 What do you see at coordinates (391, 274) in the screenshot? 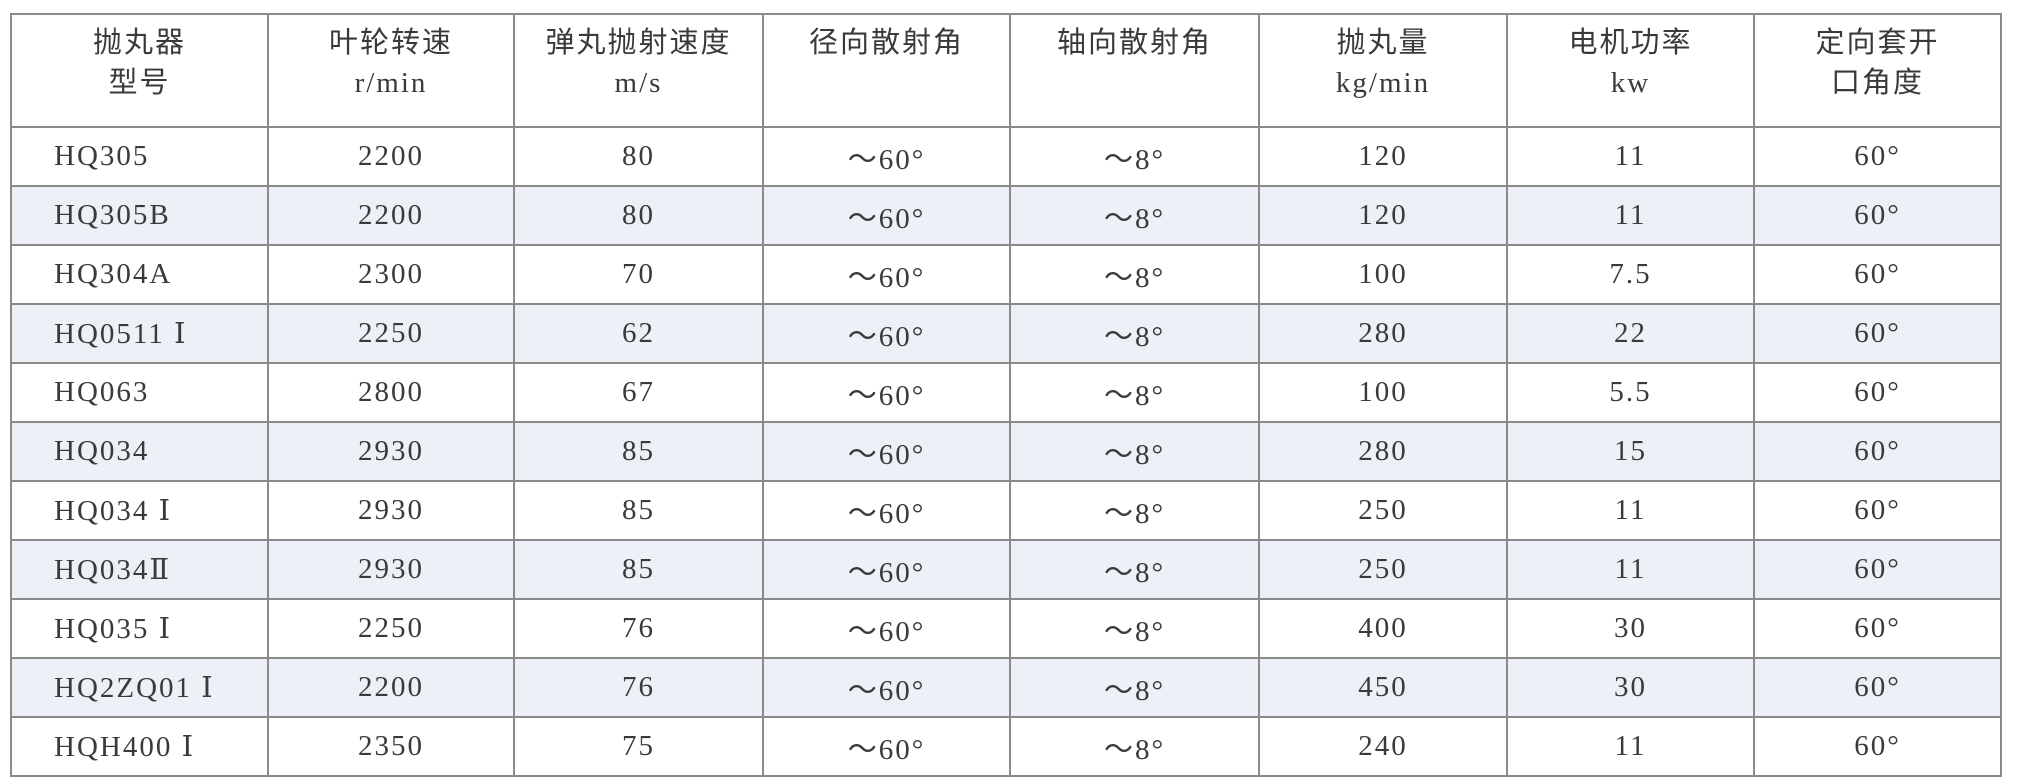
I see `value-cell: 2300` at bounding box center [391, 274].